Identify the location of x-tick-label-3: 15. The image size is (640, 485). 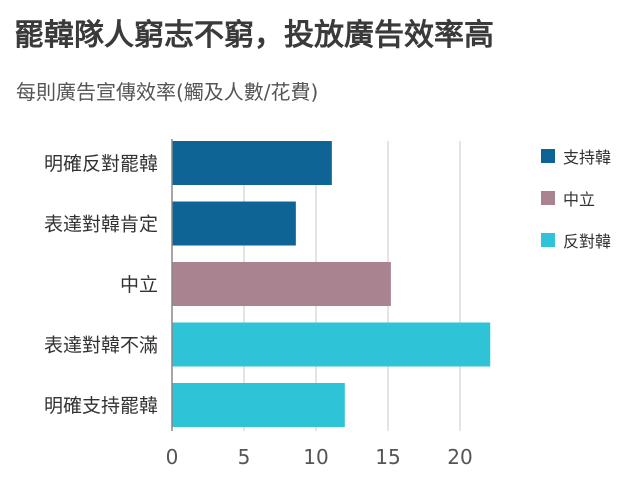
(387, 457).